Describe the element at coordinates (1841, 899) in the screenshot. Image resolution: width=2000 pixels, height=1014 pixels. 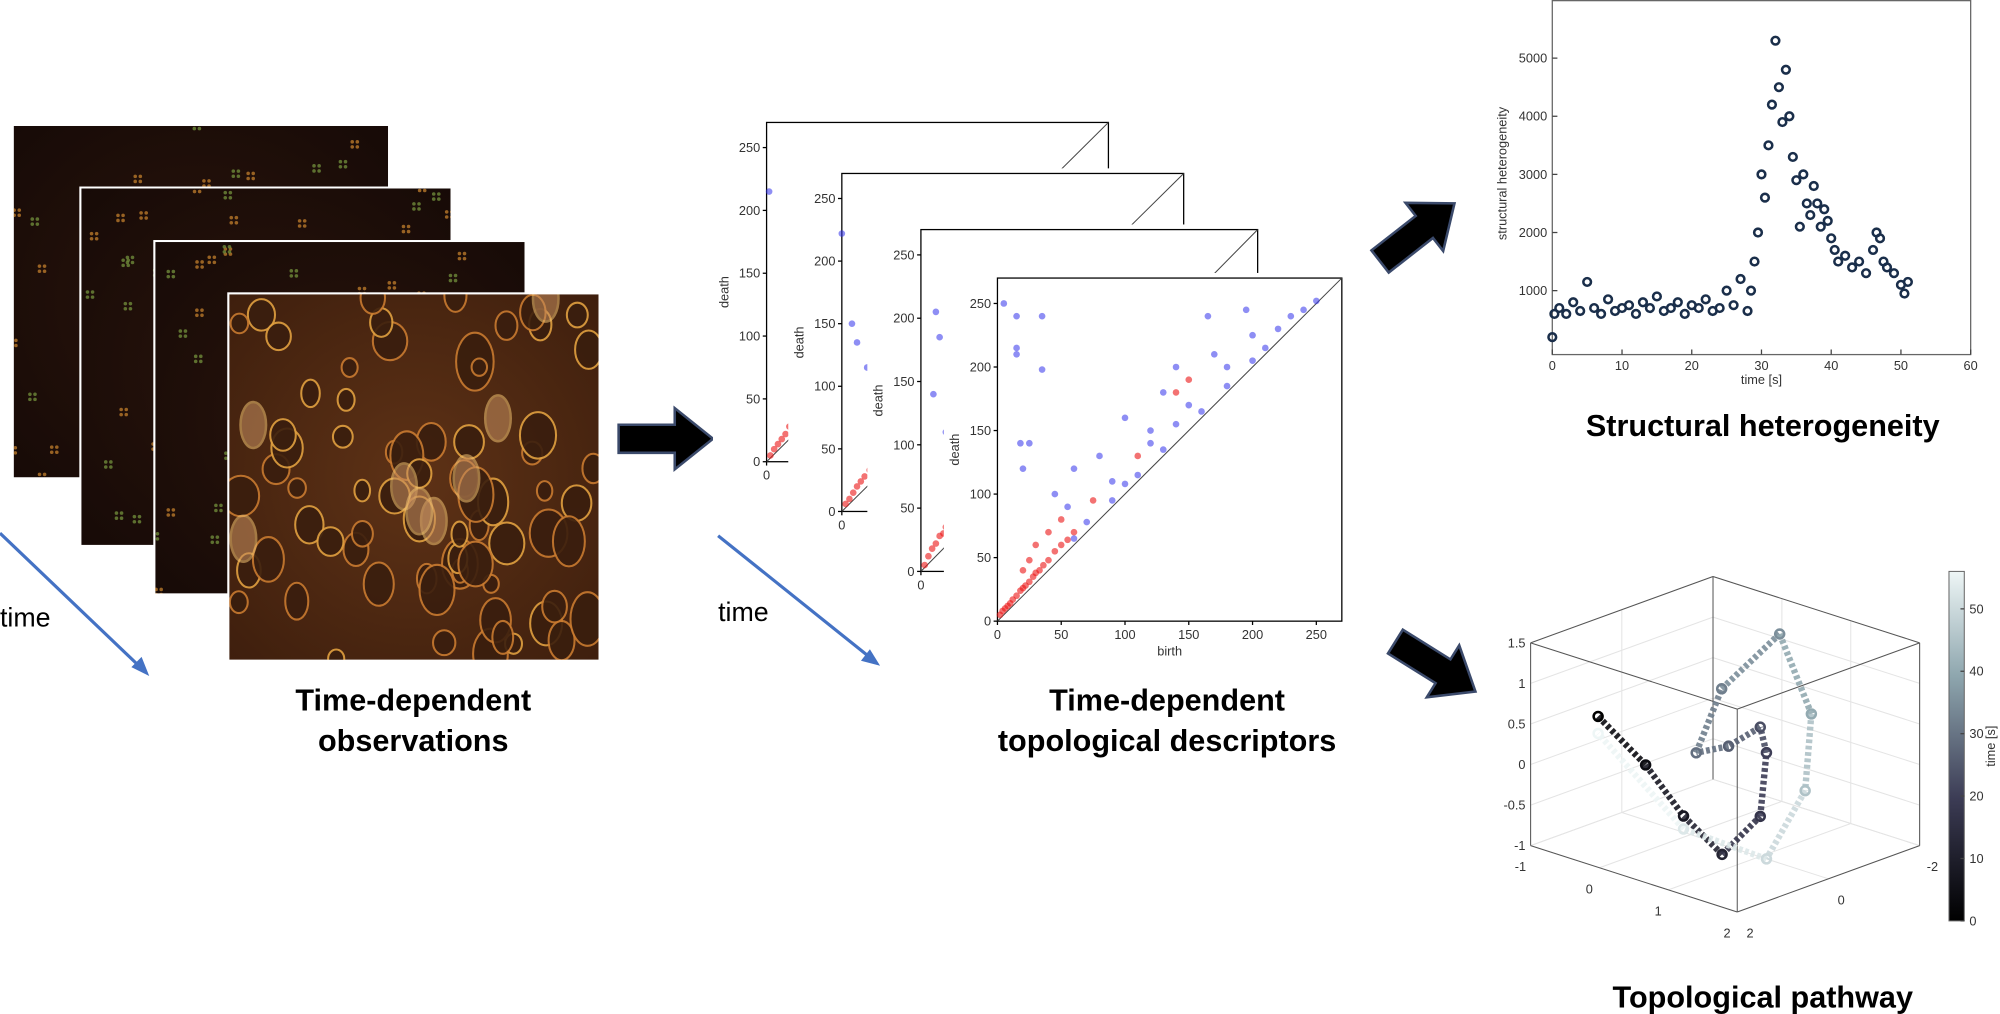
I see `y-tick-label: 0` at that location.